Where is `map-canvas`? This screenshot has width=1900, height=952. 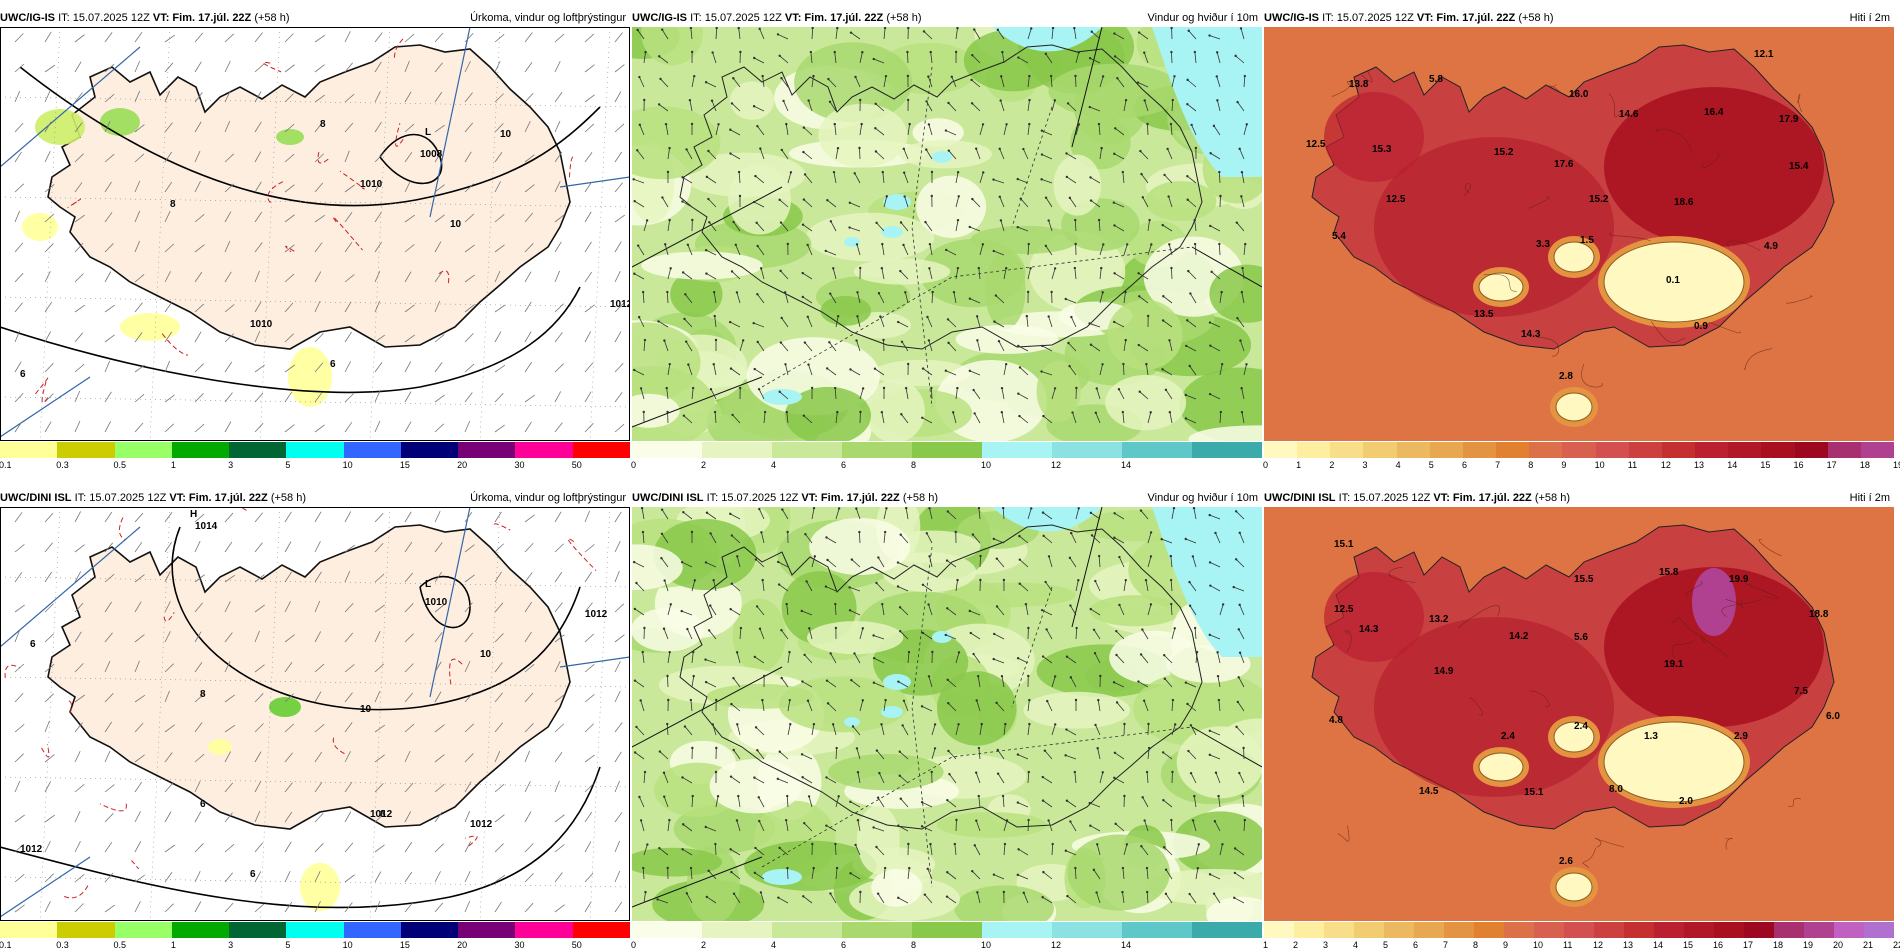
map-canvas is located at coordinates (947, 234).